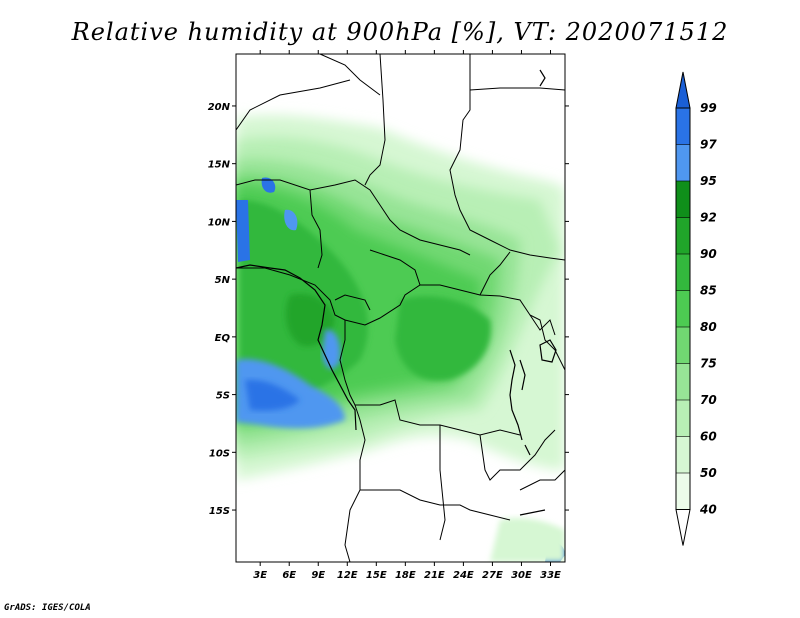 The image size is (800, 618). Describe the element at coordinates (708, 291) in the screenshot. I see `colorbar-label: 85` at that location.